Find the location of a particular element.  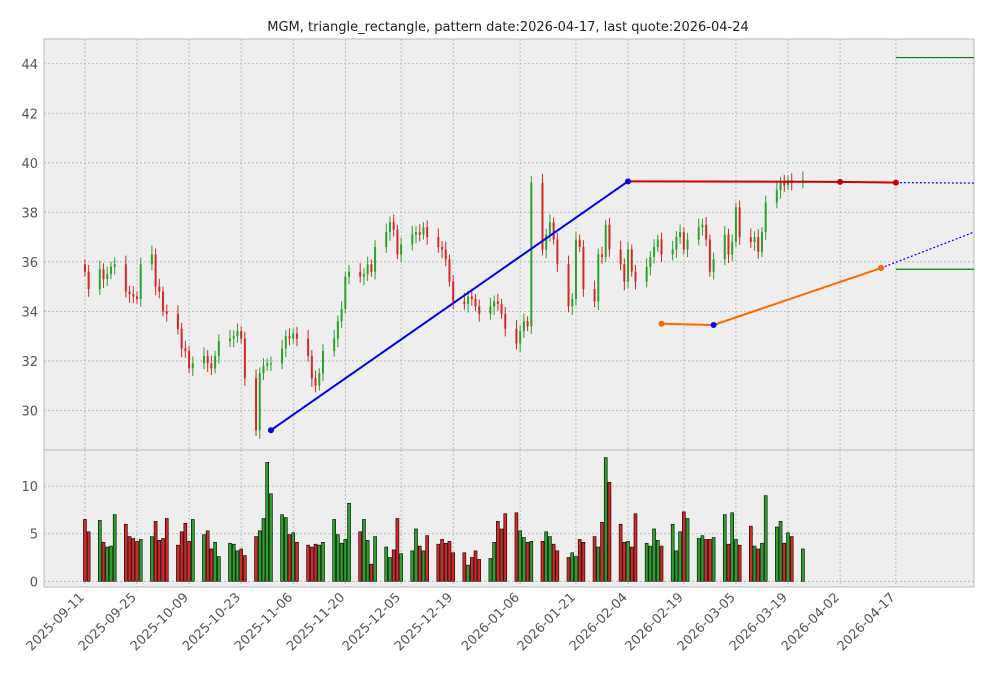

pattern-point-marker is located at coordinates (270, 430).